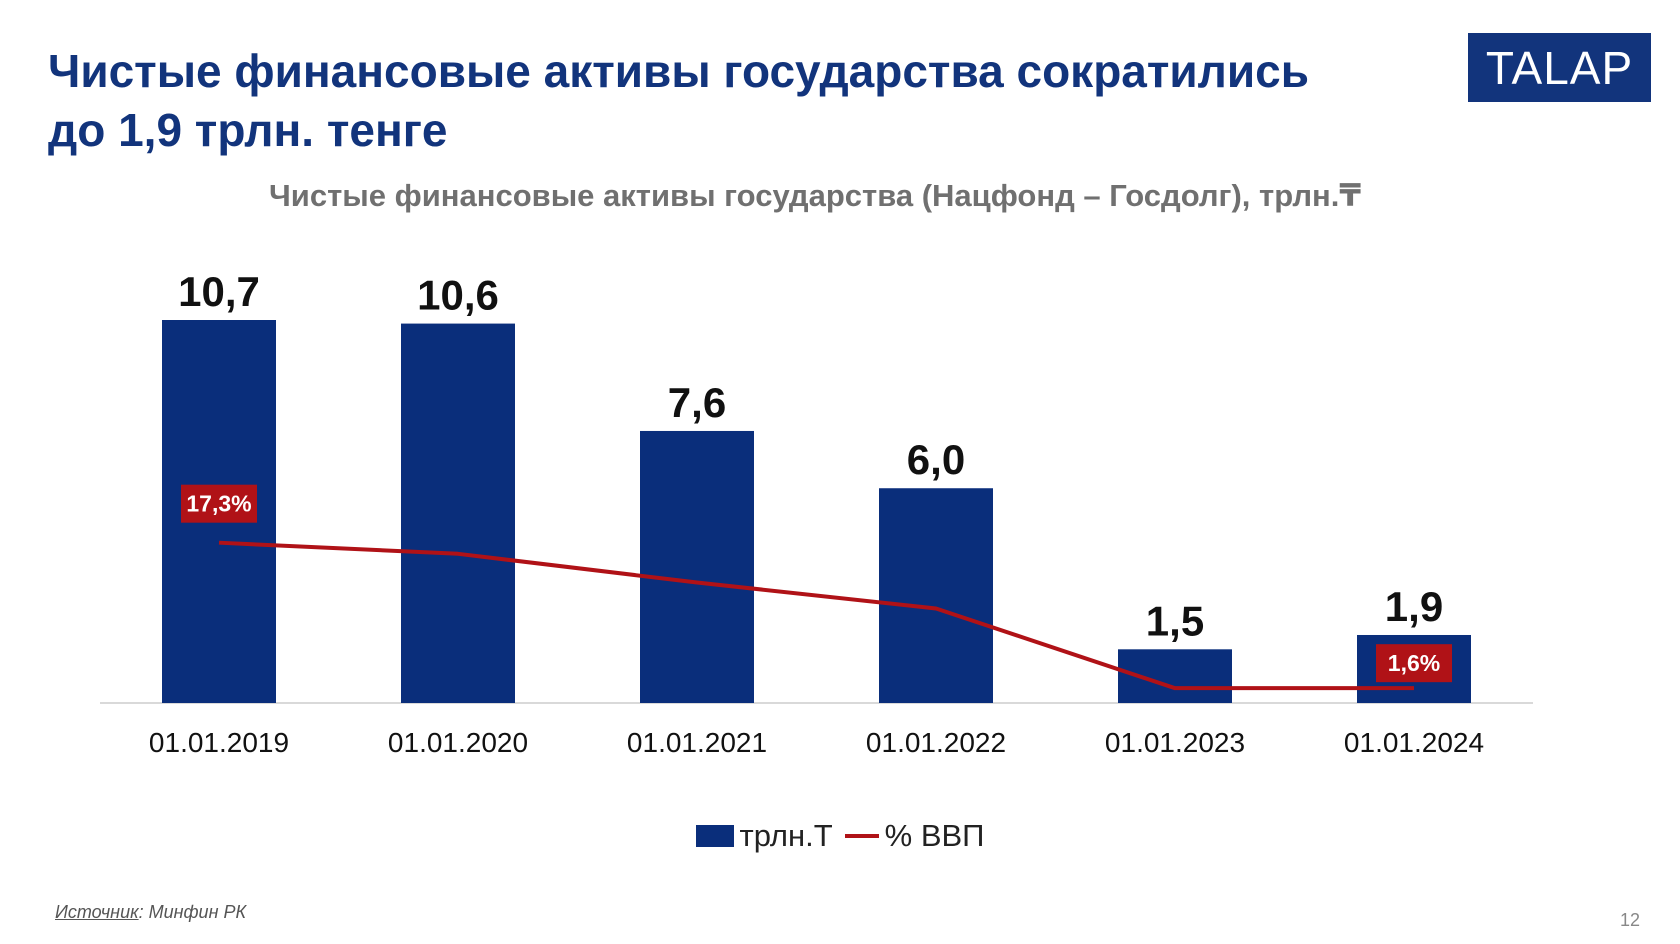 The width and height of the screenshot is (1680, 944). I want to click on legend-line-swatch, so click(861, 836).